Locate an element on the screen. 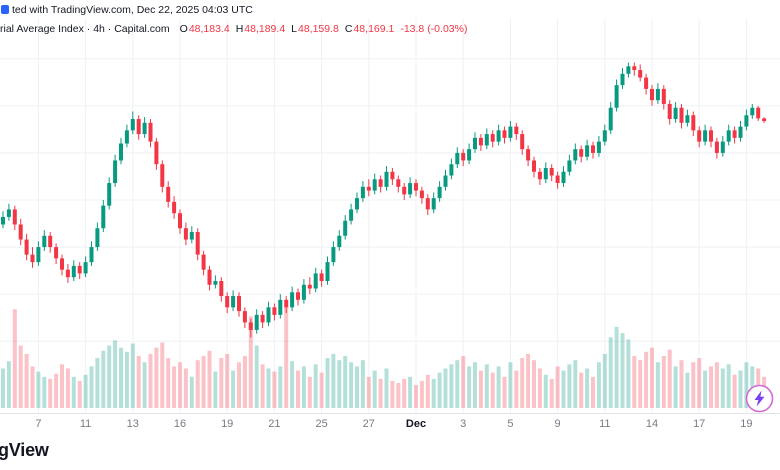 The height and width of the screenshot is (470, 780). ohlc-open-label: O is located at coordinates (183, 29).